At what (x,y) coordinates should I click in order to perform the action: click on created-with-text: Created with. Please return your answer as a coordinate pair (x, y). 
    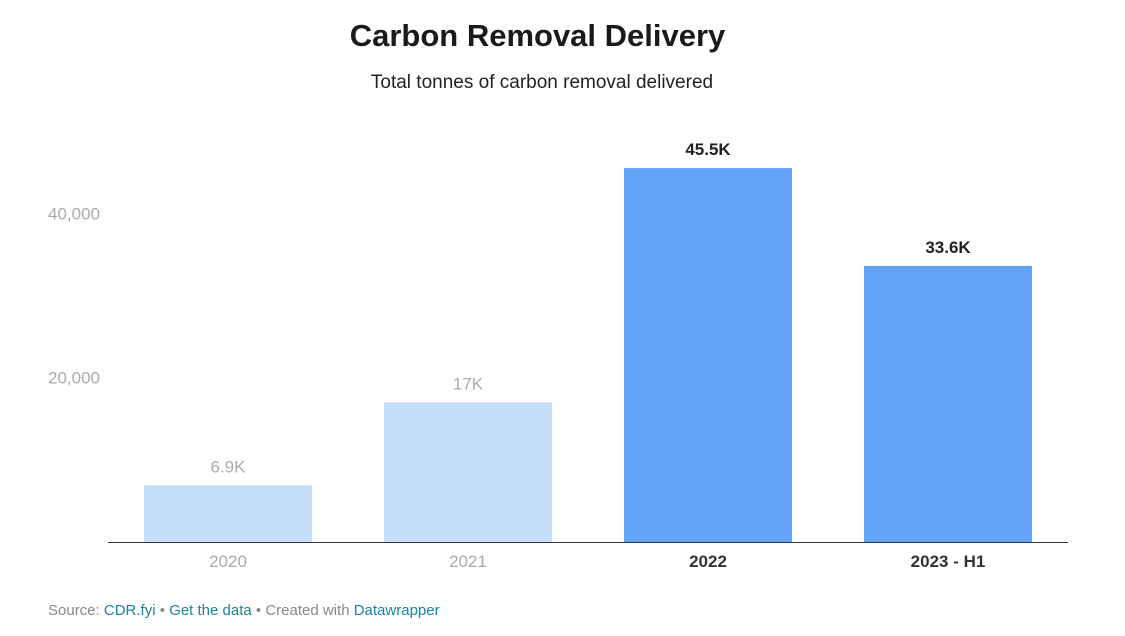
    Looking at the image, I should click on (307, 610).